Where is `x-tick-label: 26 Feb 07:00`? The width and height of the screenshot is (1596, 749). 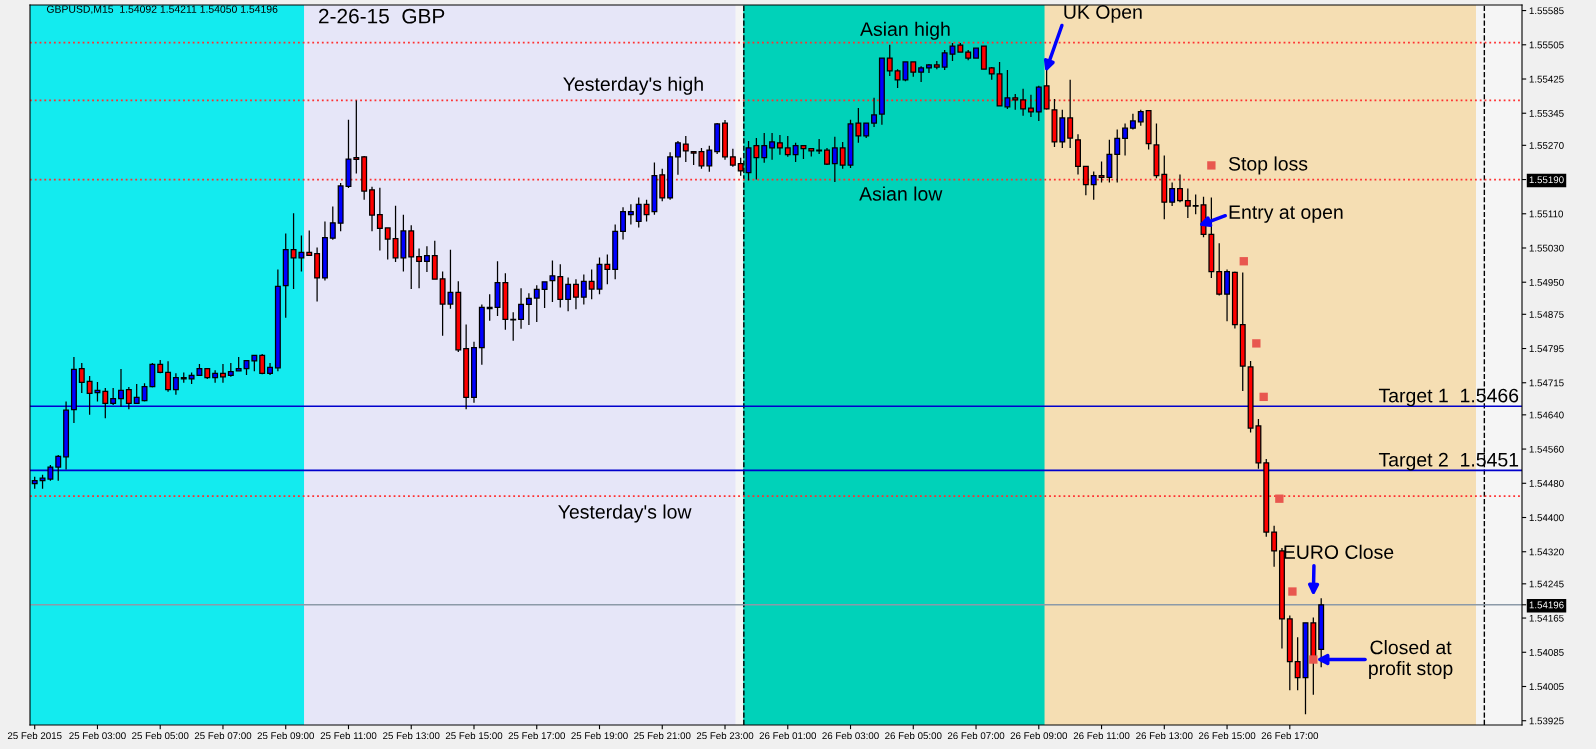
x-tick-label: 26 Feb 07:00 is located at coordinates (976, 735).